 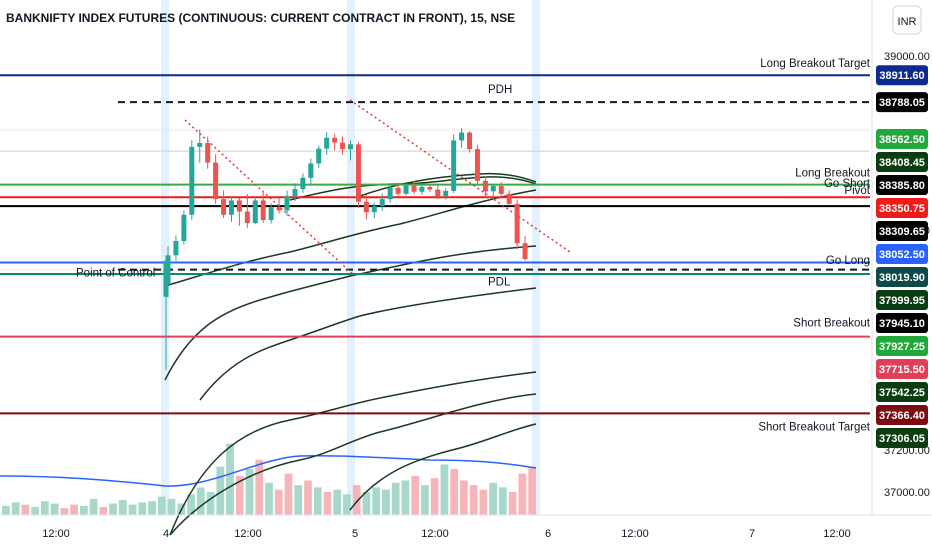 What do you see at coordinates (857, 191) in the screenshot?
I see `level-label: Pivot` at bounding box center [857, 191].